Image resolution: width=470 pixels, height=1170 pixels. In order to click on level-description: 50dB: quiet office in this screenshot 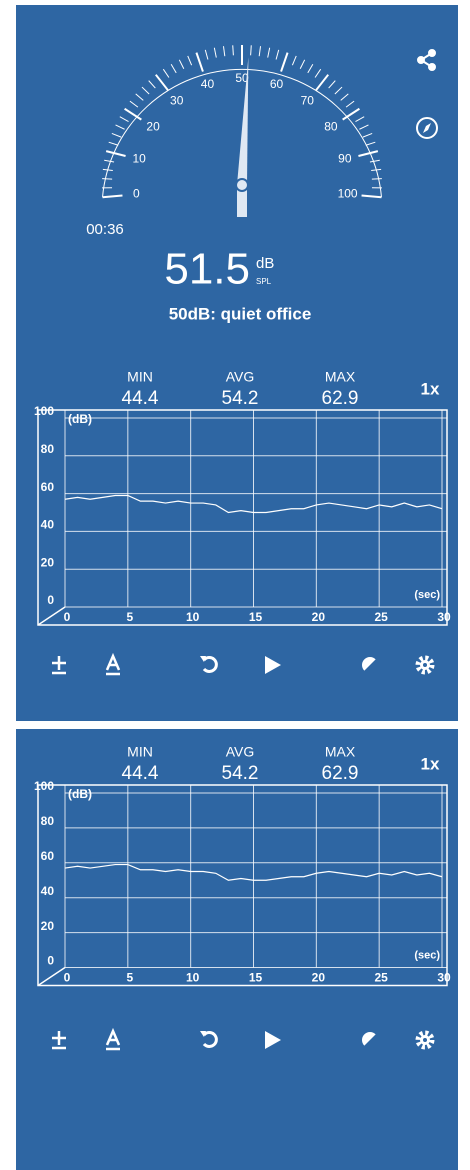, I will do `click(240, 313)`.